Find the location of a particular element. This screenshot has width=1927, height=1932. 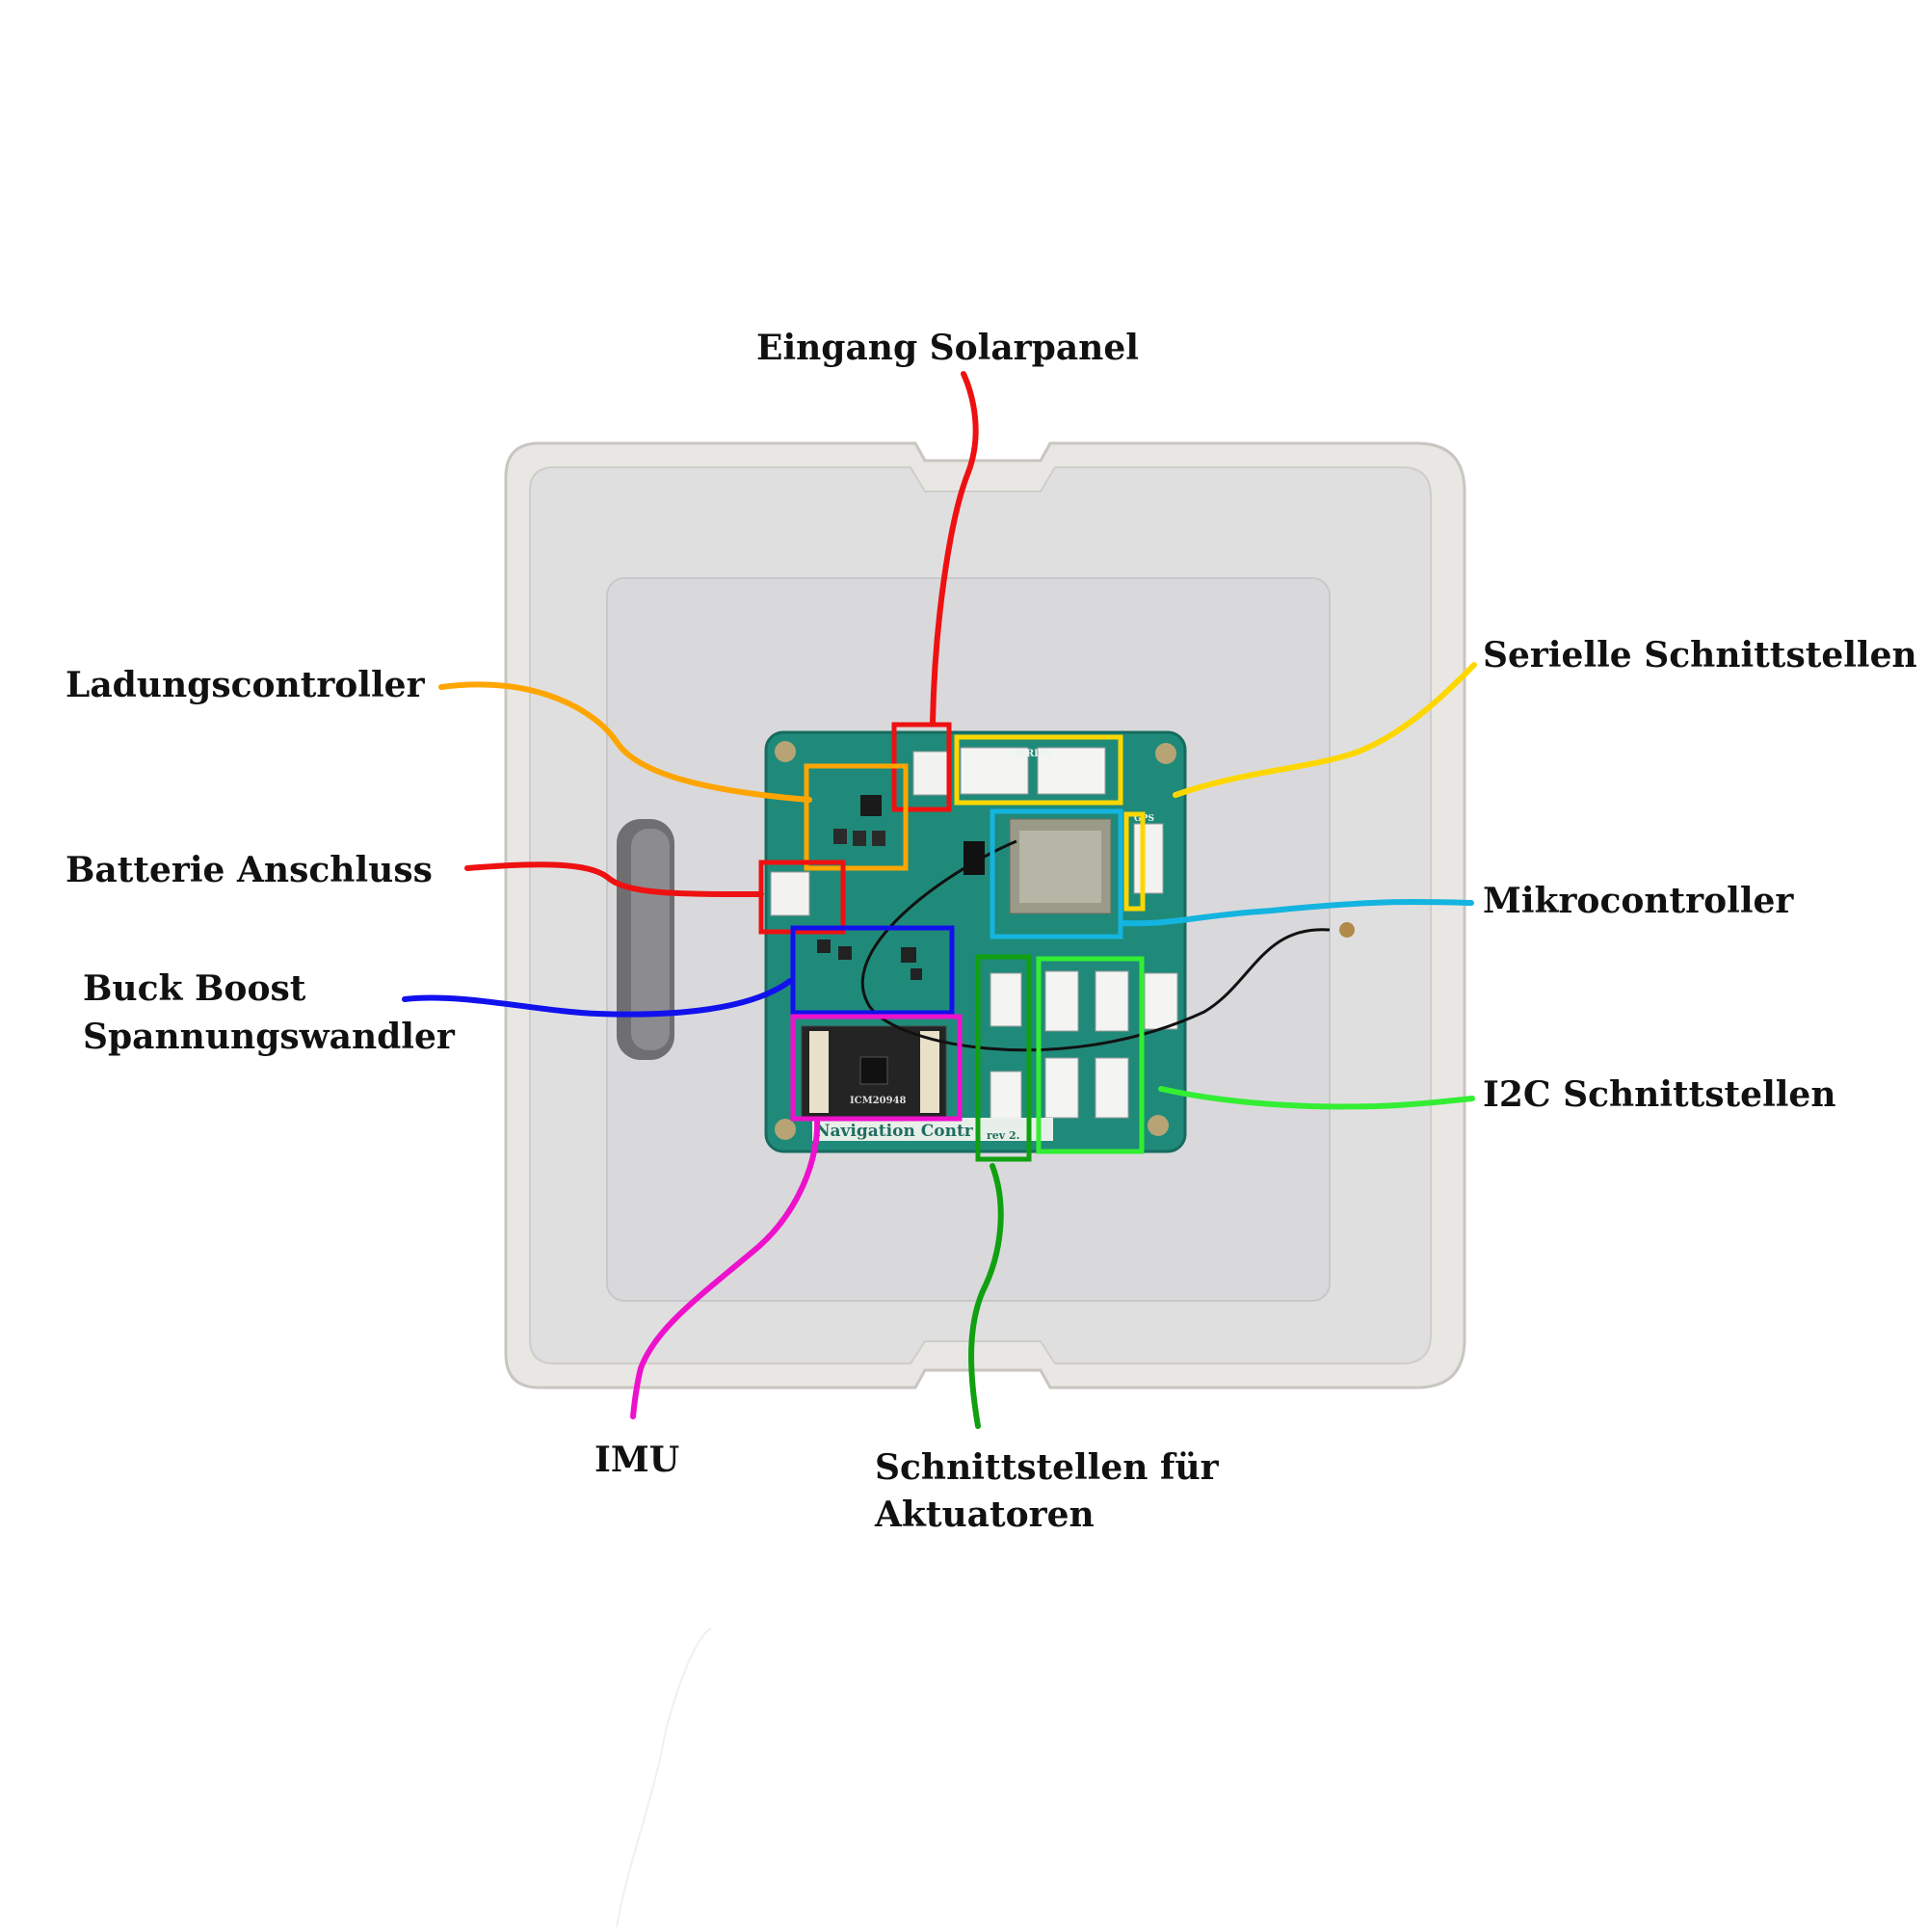

serial-box is located at coordinates (1038, 770).